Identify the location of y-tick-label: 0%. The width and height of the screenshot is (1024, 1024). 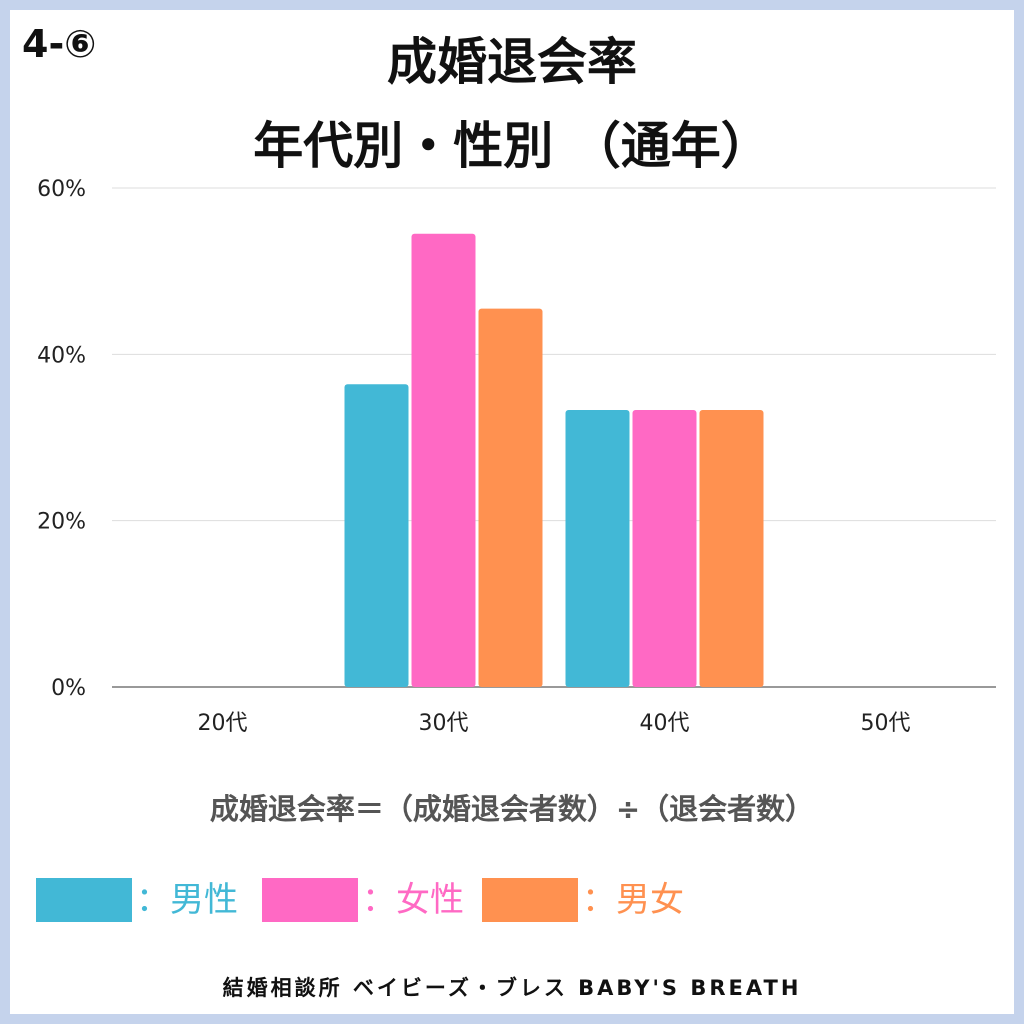
(68, 688).